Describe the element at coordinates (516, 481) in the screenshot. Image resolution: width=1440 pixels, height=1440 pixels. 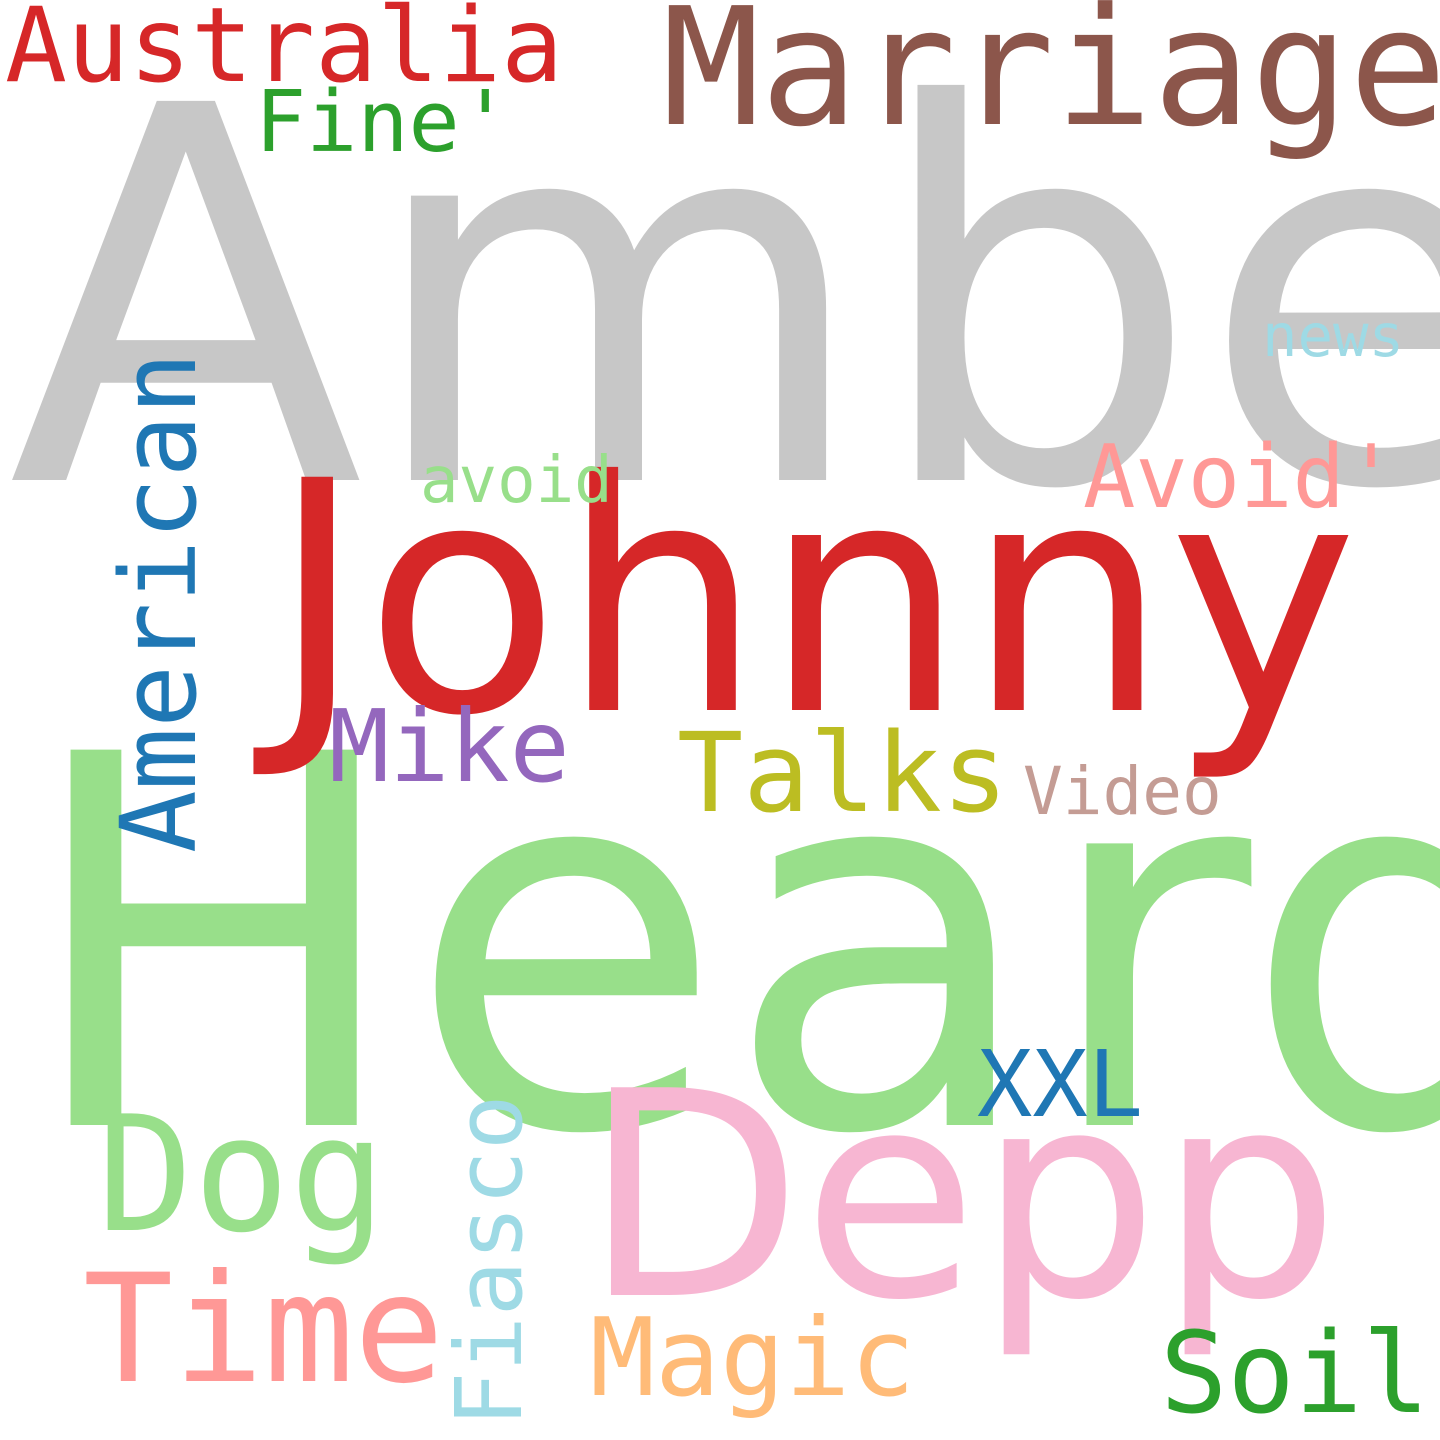
I see `word-avoid: avoid` at that location.